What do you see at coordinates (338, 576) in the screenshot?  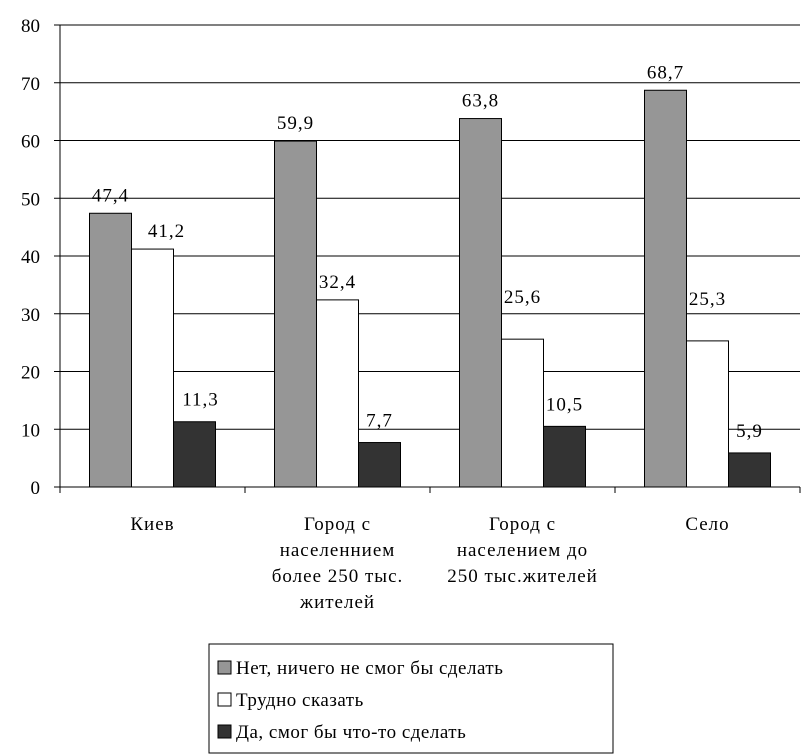 I see `category-label-line: более 250 тыс.` at bounding box center [338, 576].